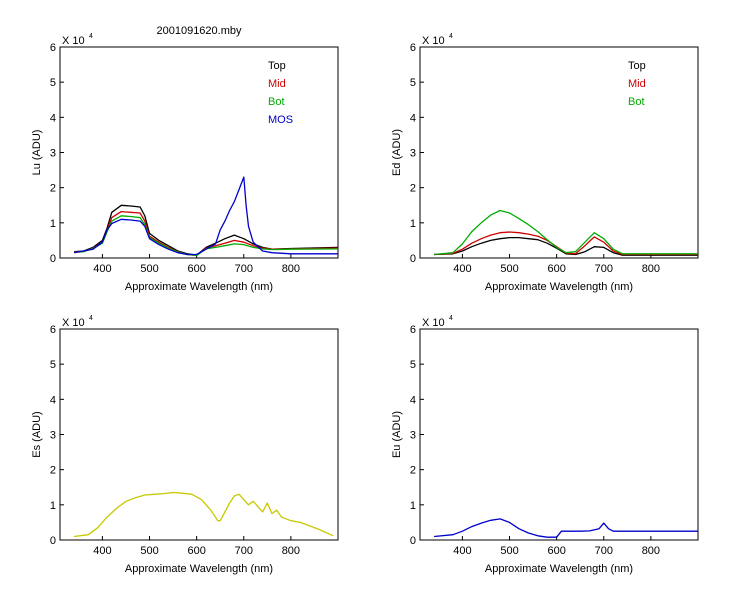 The height and width of the screenshot is (600, 750). Describe the element at coordinates (413, 224) in the screenshot. I see `top-right-ytick-label-1: 1` at that location.